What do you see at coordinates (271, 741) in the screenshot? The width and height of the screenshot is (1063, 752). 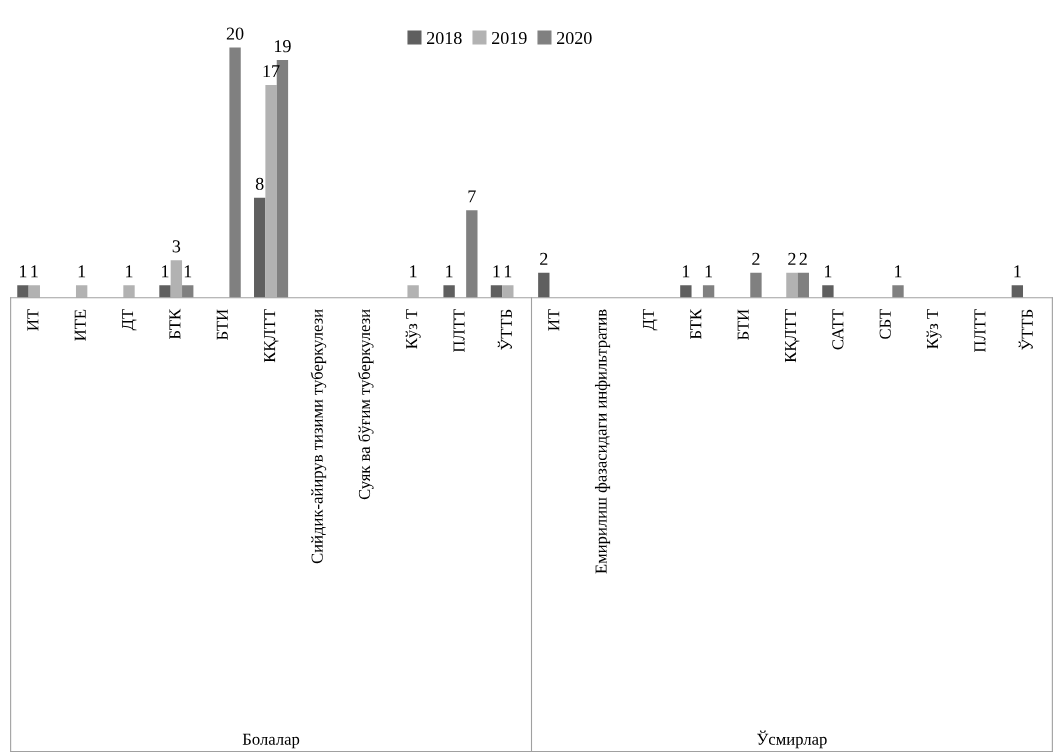 I see `text: Болалар` at bounding box center [271, 741].